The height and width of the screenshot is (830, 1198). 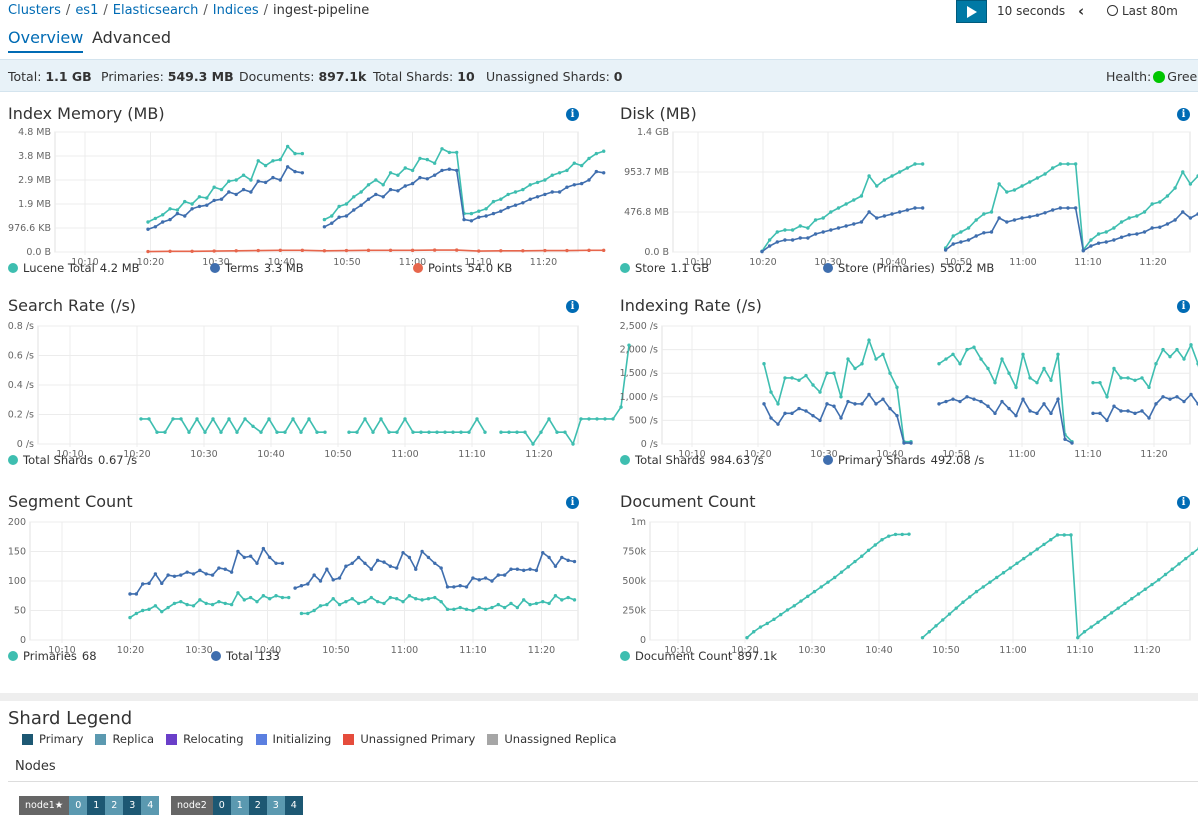 What do you see at coordinates (74, 268) in the screenshot?
I see `legend-item-lucene-total: Lucene Total 4.2 MB` at bounding box center [74, 268].